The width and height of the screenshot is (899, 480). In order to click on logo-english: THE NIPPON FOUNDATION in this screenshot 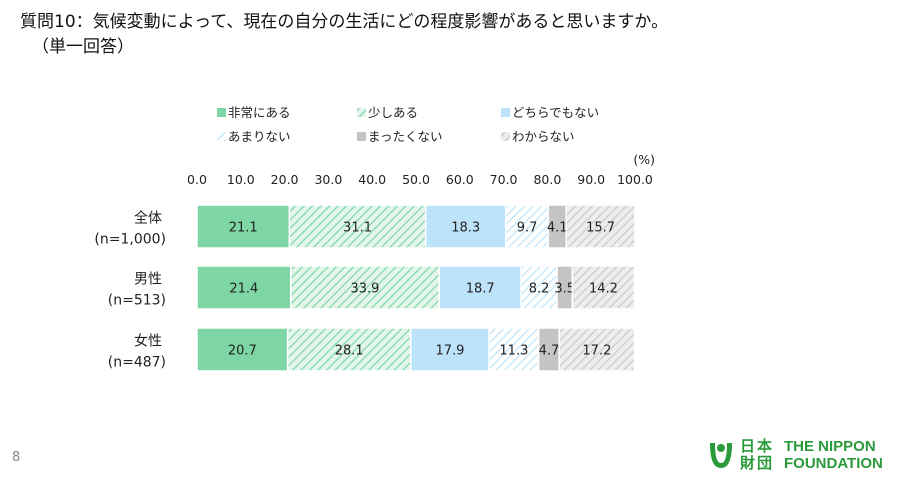, I will do `click(833, 455)`.